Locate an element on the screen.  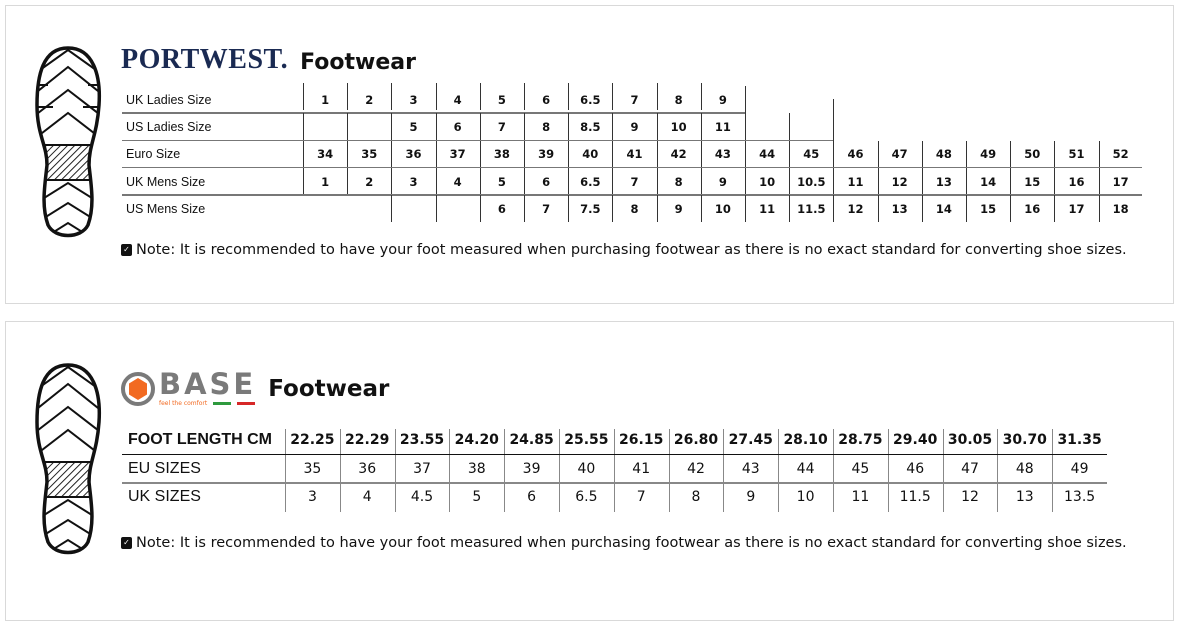
size-cell: 24.85 is located at coordinates (531, 440).